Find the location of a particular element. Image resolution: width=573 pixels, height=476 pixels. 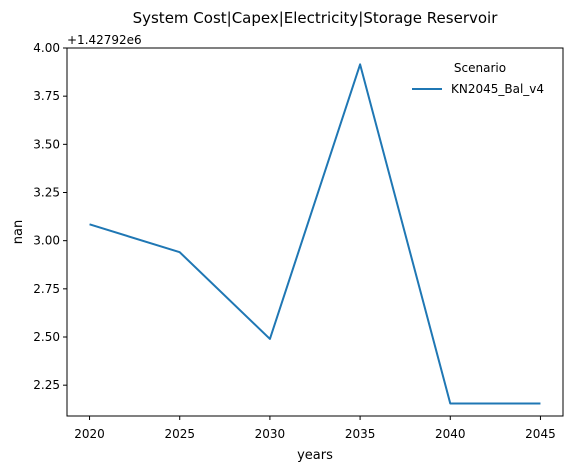

y-axis: 2.25 2.50 2.75 3.00 3.25 3.50 3.75 4.00 is located at coordinates (50, 216).